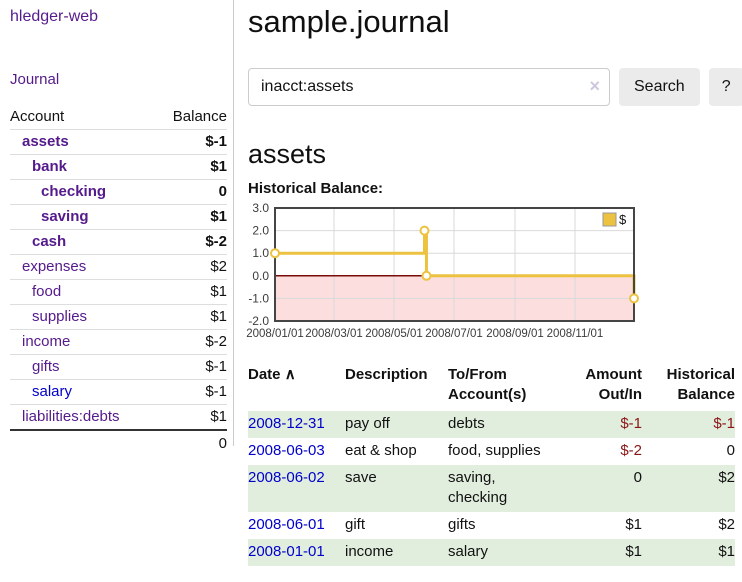 The width and height of the screenshot is (742, 582). Describe the element at coordinates (264, 374) in the screenshot. I see `date-column-label: Date` at that location.